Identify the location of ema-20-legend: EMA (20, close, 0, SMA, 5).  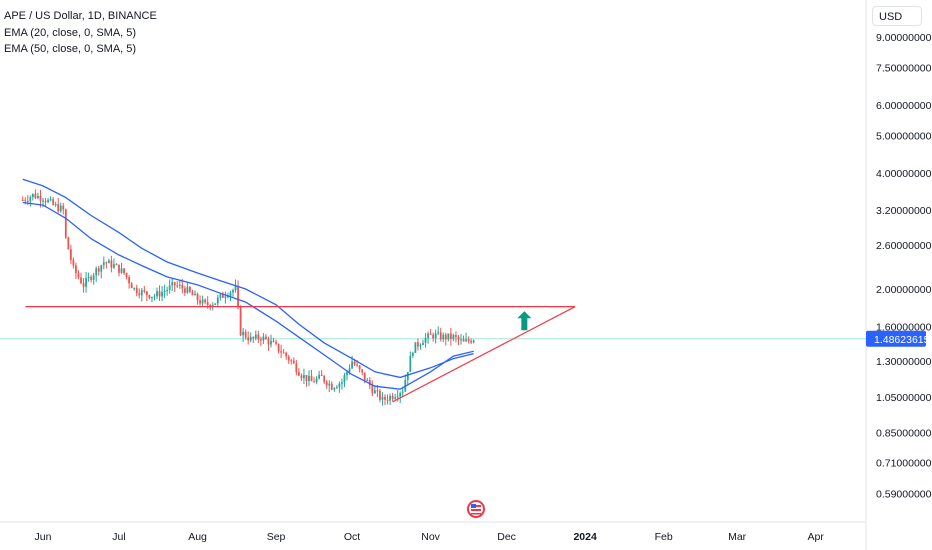
(70, 32).